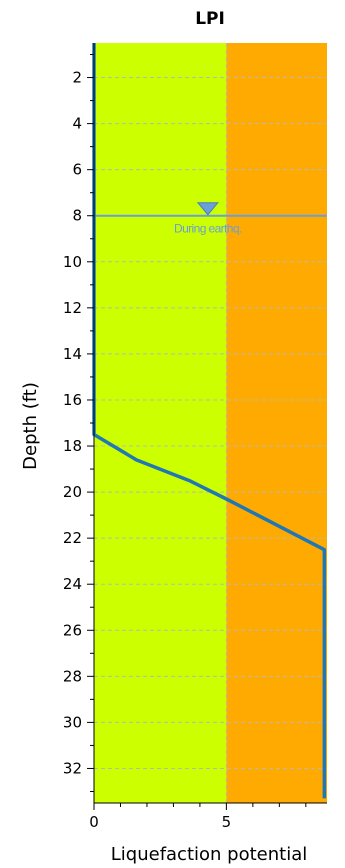 The height and width of the screenshot is (868, 345). Describe the element at coordinates (207, 209) in the screenshot. I see `water-table-marker` at that location.